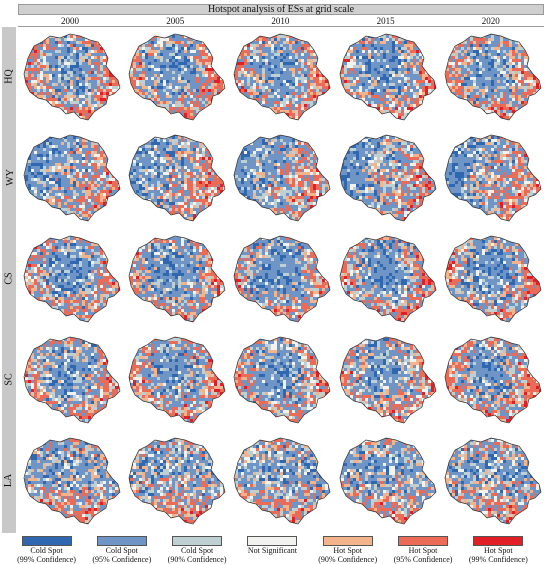 The width and height of the screenshot is (550, 564). What do you see at coordinates (423, 555) in the screenshot?
I see `legend-label: Hot Spot (95% Confidence)` at bounding box center [423, 555].